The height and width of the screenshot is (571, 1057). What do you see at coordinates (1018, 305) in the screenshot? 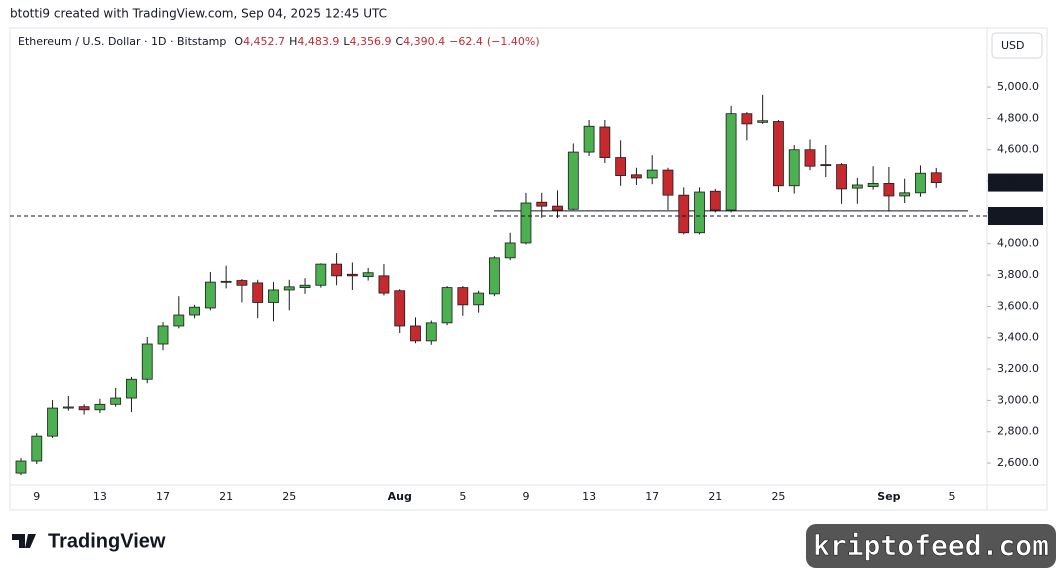
I see `y-tick-label: 3,600.0` at bounding box center [1018, 305].